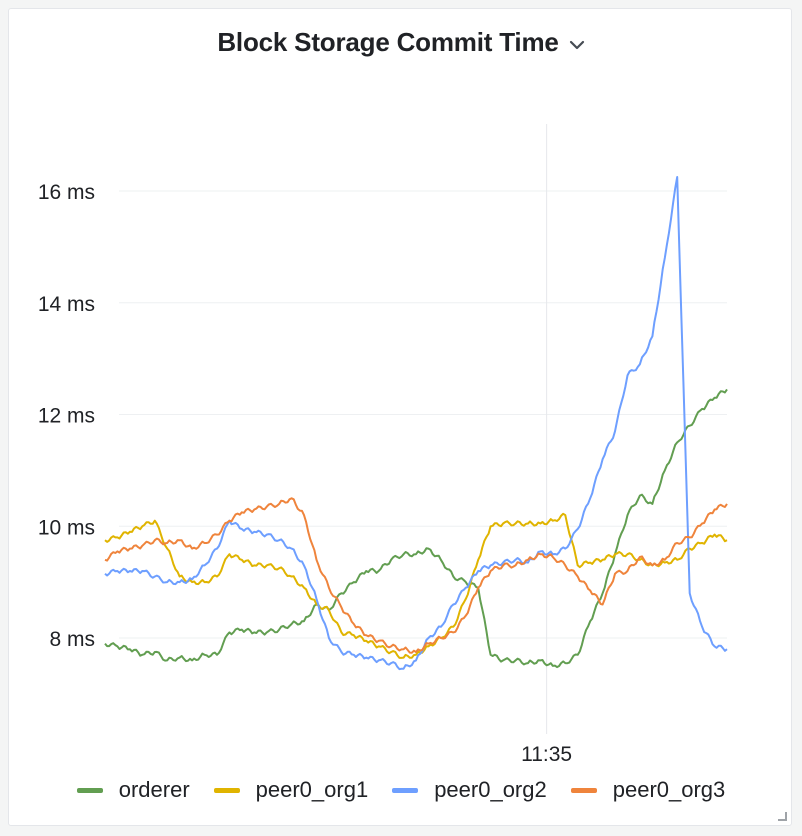 This screenshot has height=836, width=802. I want to click on x-tick-label: 11:35, so click(546, 754).